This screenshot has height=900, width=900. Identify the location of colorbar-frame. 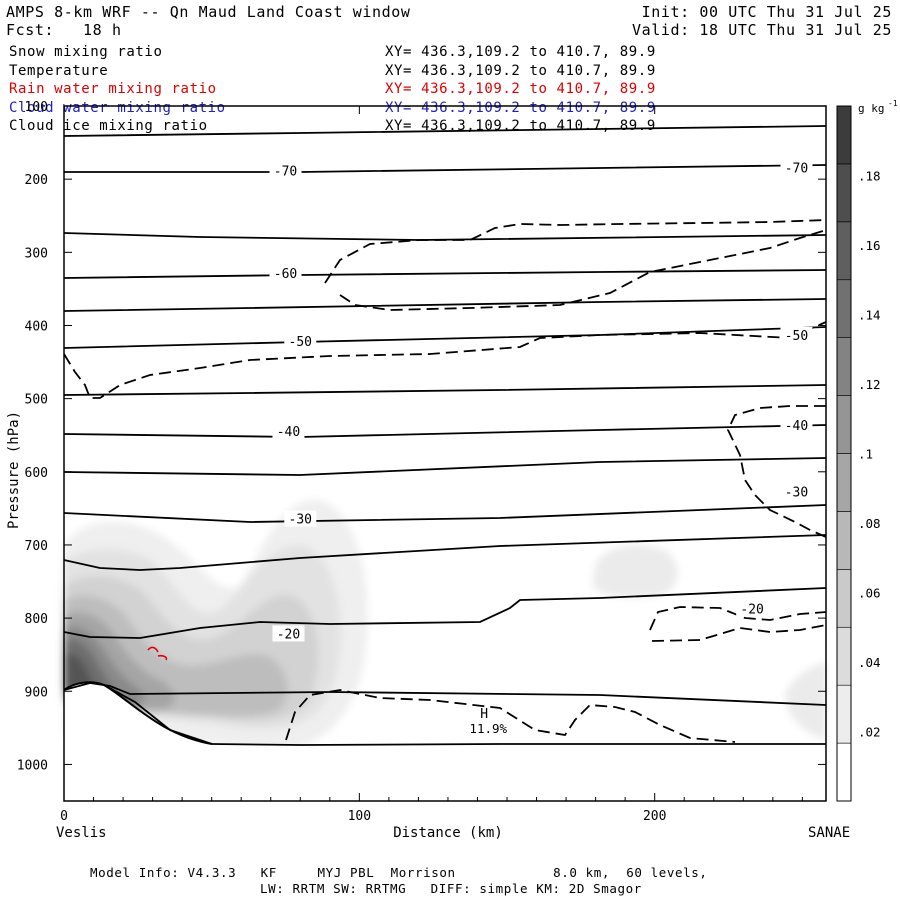
(844, 453).